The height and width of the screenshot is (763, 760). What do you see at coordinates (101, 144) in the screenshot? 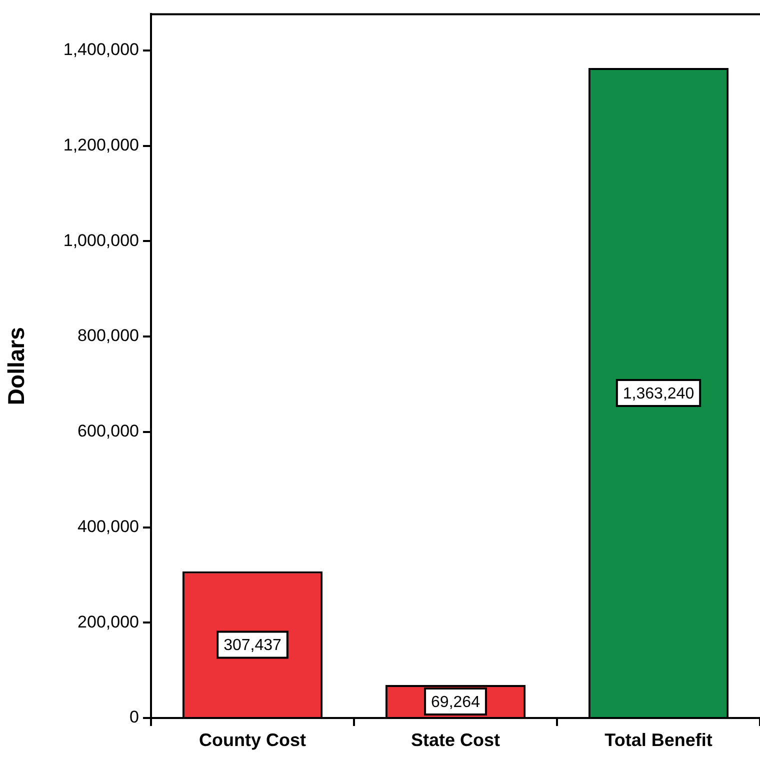
I see `y-tick-label: 1,200,000` at bounding box center [101, 144].